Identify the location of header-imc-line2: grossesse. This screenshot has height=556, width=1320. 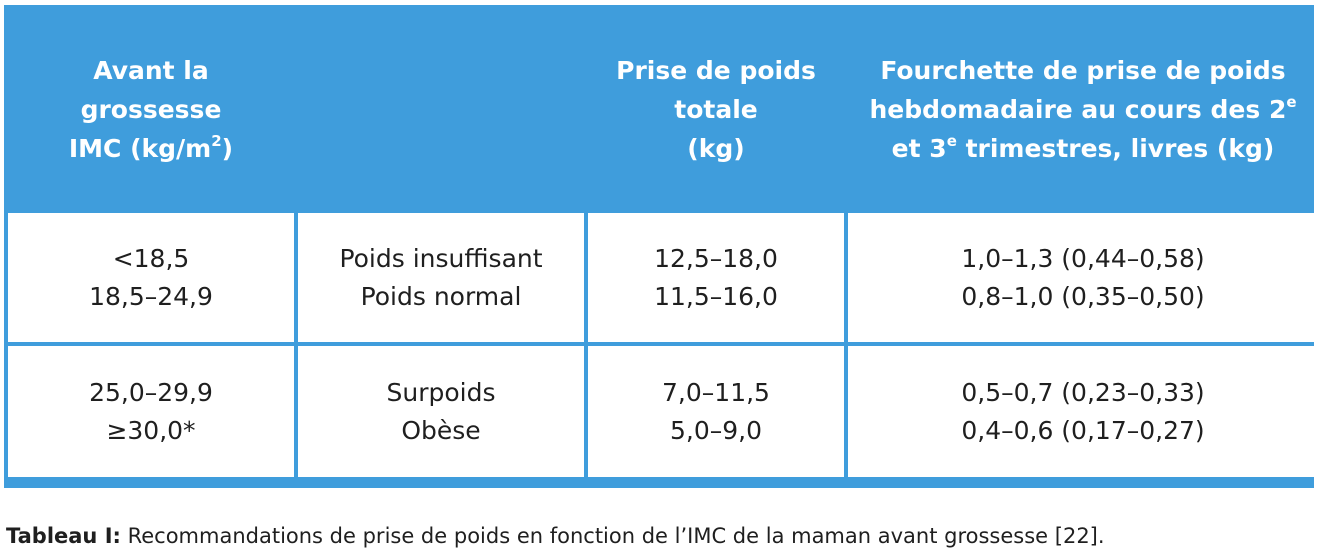
(151, 109).